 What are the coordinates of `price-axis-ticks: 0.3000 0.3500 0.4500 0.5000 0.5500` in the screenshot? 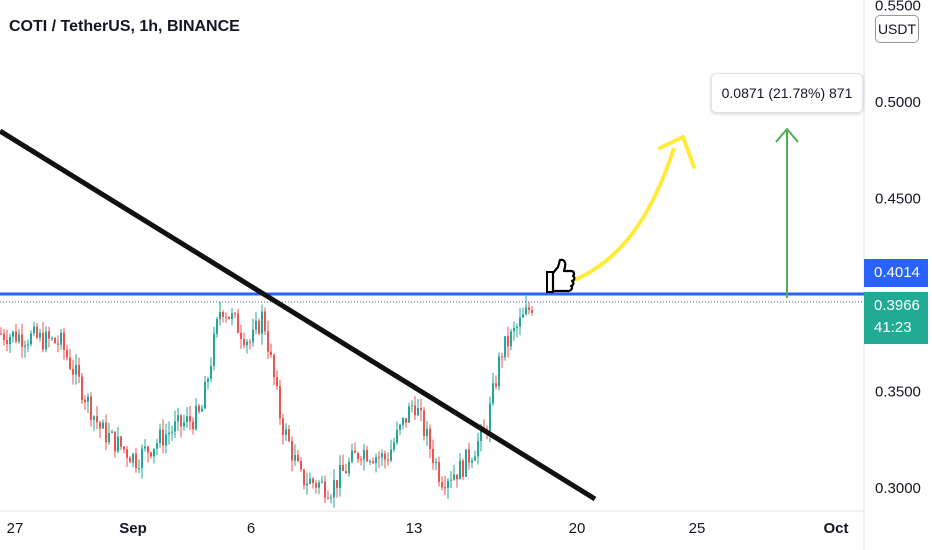 It's located at (898, 248).